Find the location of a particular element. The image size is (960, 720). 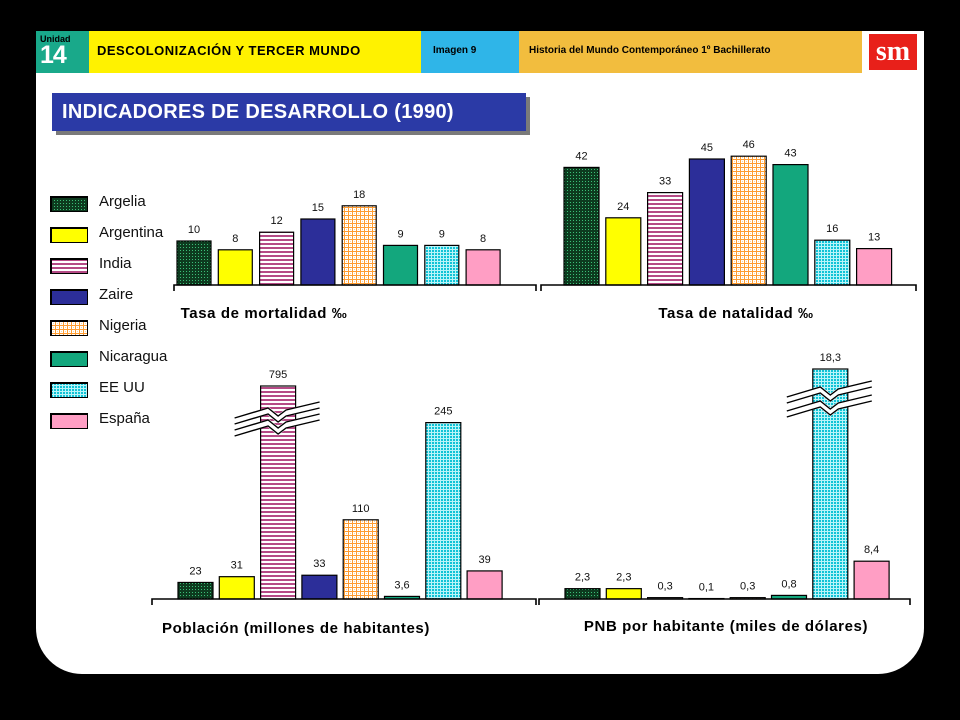

legend-item-india: India is located at coordinates (120, 268).